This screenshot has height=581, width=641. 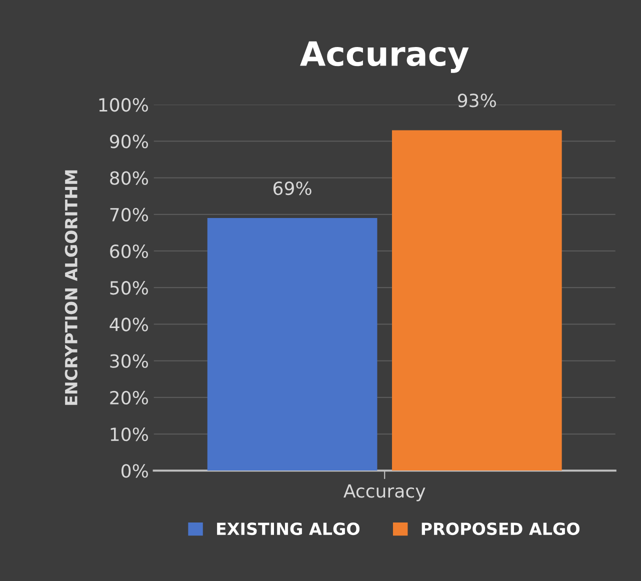 I want to click on legend-label: EXISTING ALGO, so click(x=288, y=529).